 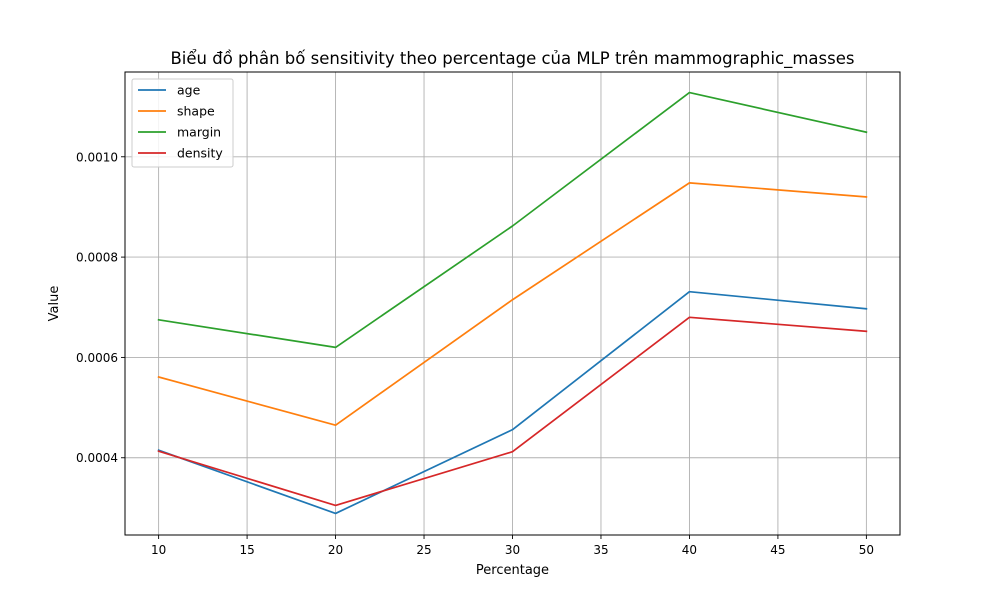 I want to click on x-axis-label: Percentage, so click(x=512, y=570).